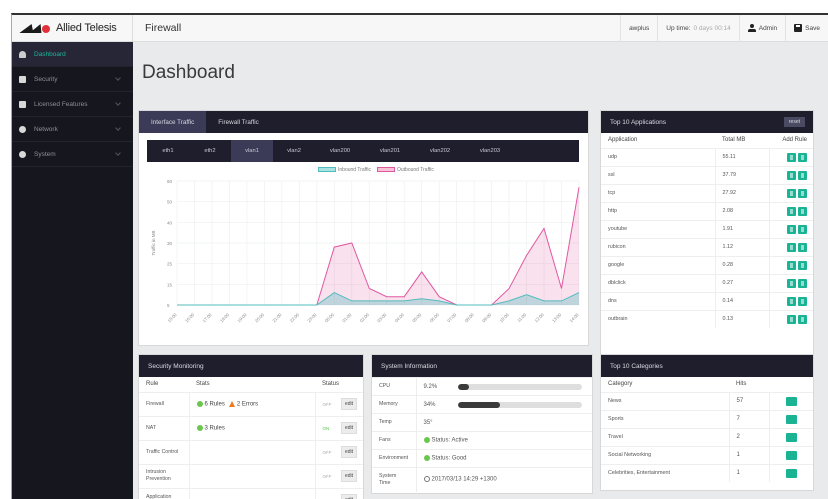 This screenshot has height=499, width=828. Describe the element at coordinates (768, 28) in the screenshot. I see `user-name: Admin` at that location.